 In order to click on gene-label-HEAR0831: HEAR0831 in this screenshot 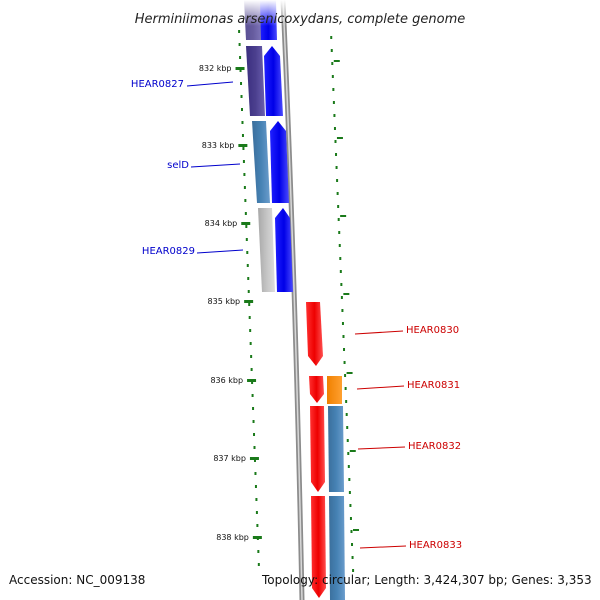, I will do `click(433, 385)`.